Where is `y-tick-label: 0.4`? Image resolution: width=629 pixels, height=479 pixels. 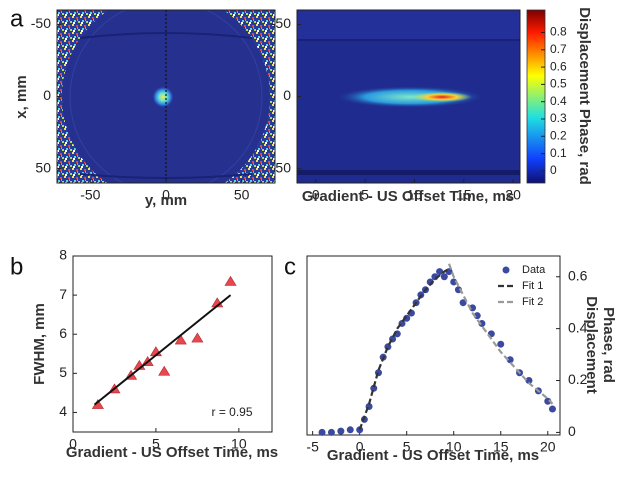 y-tick-label: 0.4 is located at coordinates (578, 327).